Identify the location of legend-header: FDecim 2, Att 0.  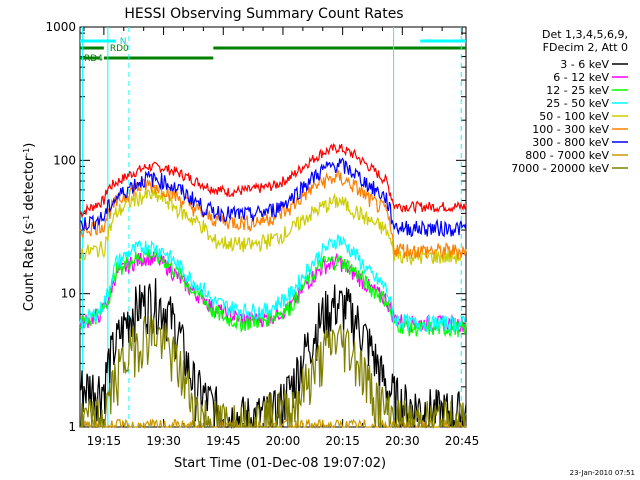
(585, 47).